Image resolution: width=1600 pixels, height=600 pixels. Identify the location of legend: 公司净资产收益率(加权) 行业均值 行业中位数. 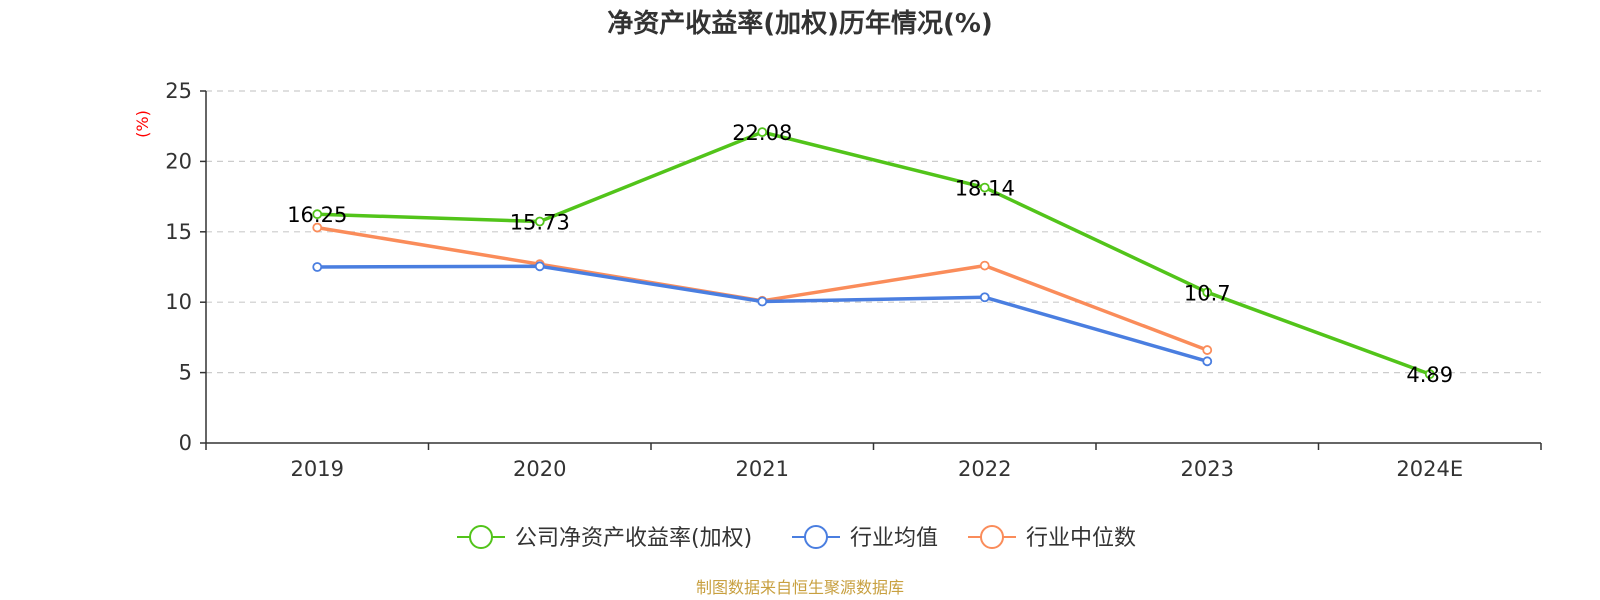
(796, 538).